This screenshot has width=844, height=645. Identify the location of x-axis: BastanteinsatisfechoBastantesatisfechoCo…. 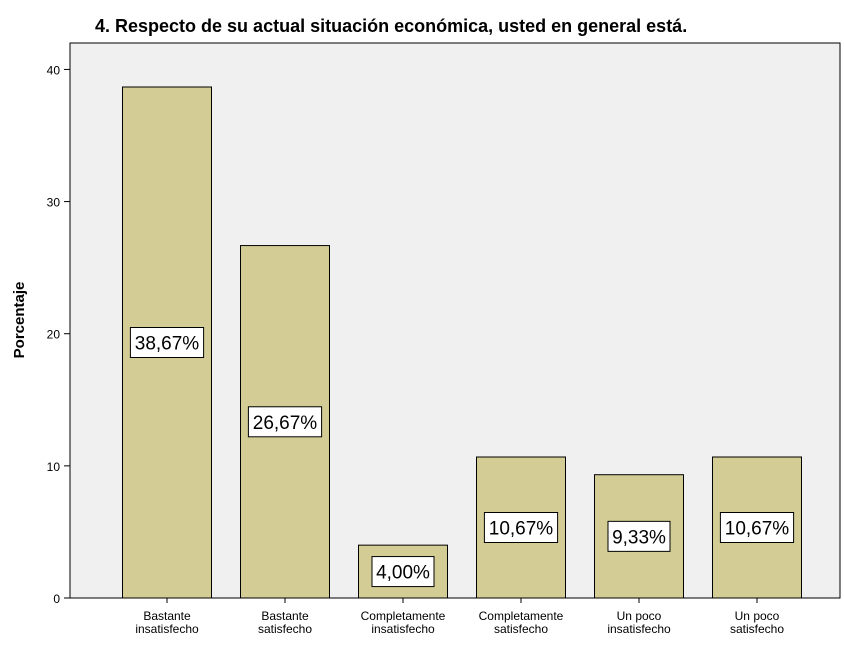
(459, 617).